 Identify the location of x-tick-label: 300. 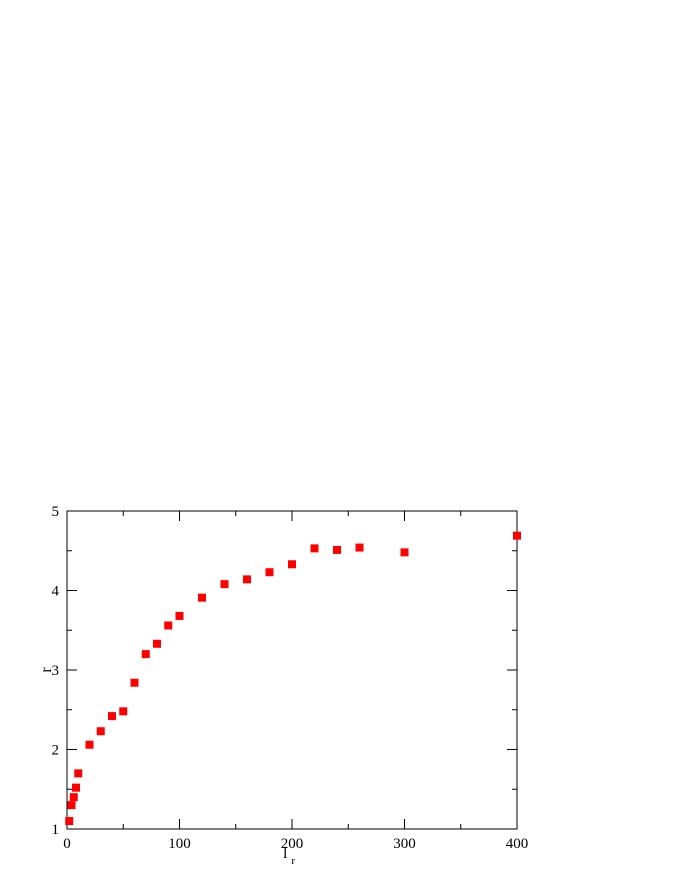
(404, 844).